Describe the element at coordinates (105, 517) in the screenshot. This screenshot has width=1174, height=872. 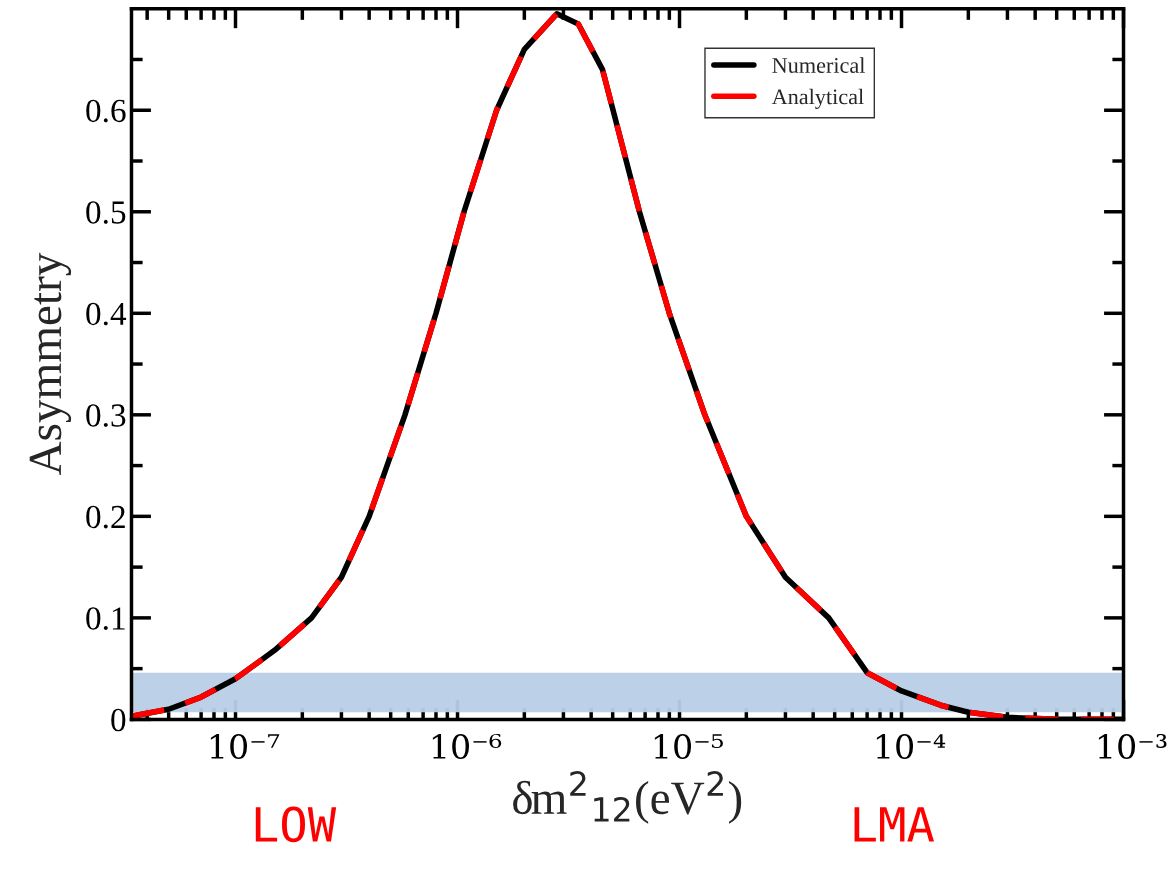
I see `y-tick-label: 0.2` at that location.